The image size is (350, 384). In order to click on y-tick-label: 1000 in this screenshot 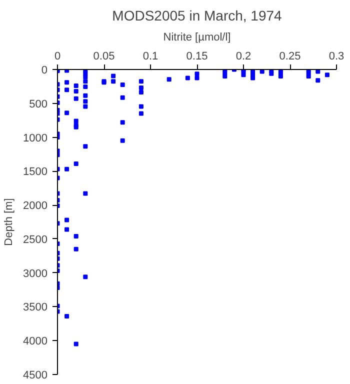, I will do `click(35, 138)`.